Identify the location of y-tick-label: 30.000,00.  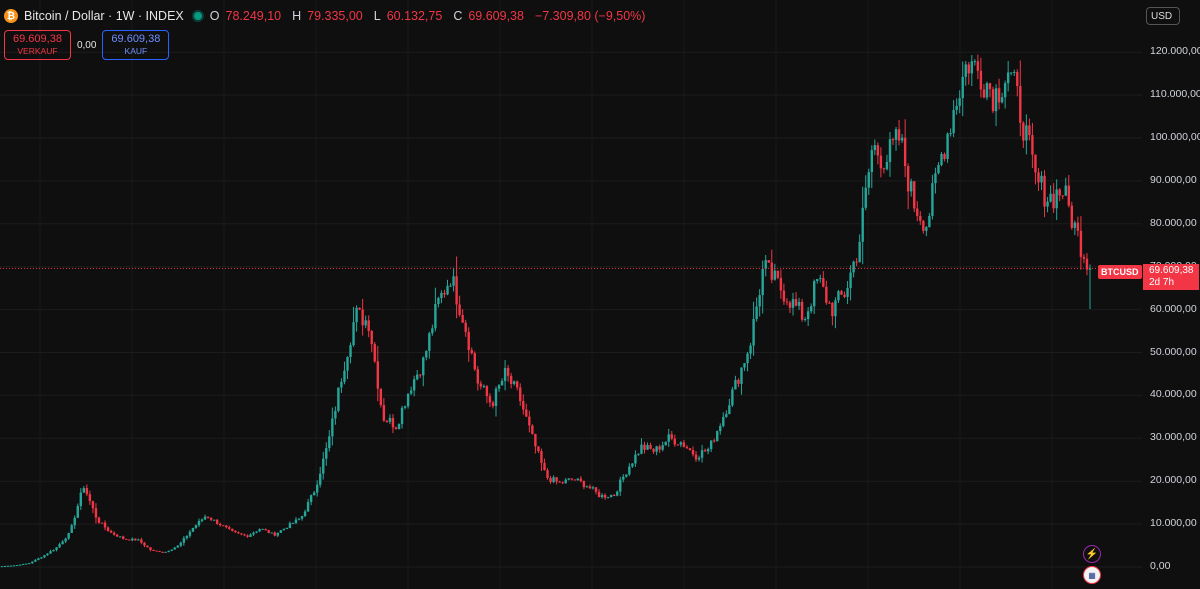
(1173, 437).